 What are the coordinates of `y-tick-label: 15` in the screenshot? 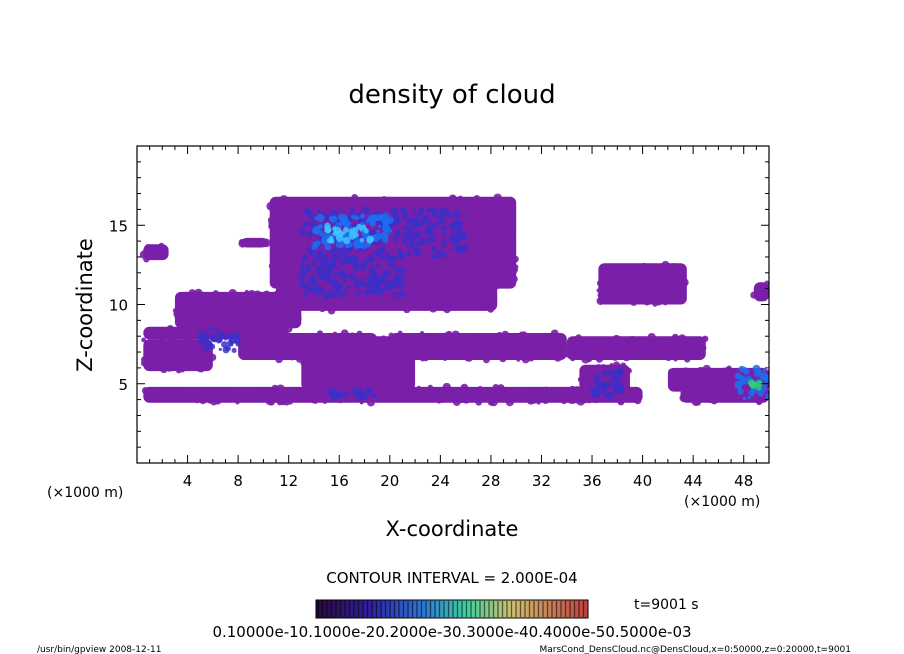 It's located at (118, 226).